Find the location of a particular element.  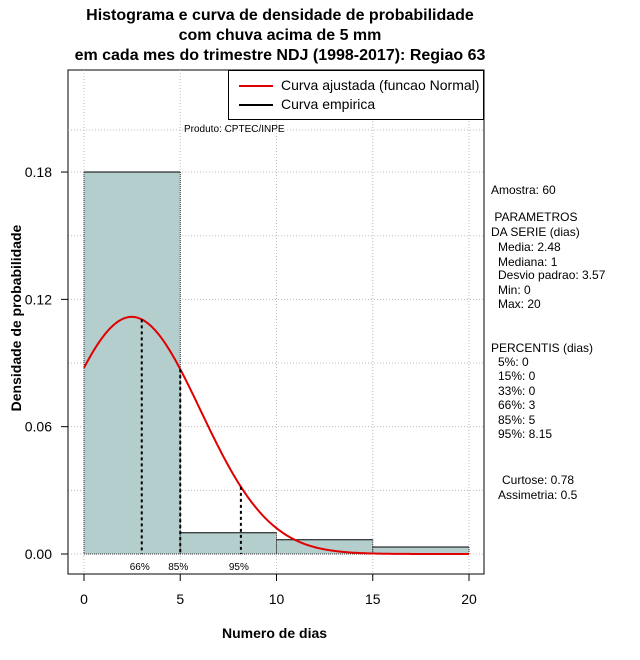

y-axis-label: Densidade de probabilidade is located at coordinates (16, 318).